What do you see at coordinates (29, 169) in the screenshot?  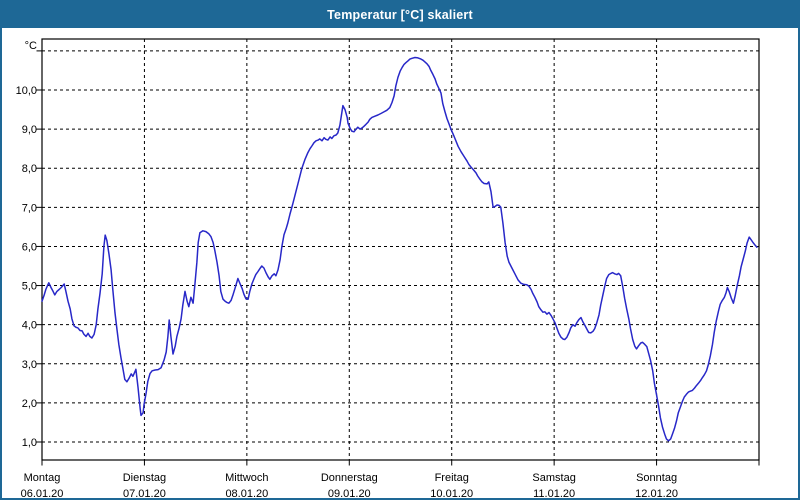 I see `y-tick-label: 8,0` at bounding box center [29, 169].